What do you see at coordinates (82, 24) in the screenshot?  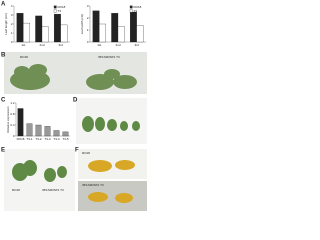 I see `y-axis-label: Leaf width (cm)` at bounding box center [82, 24].